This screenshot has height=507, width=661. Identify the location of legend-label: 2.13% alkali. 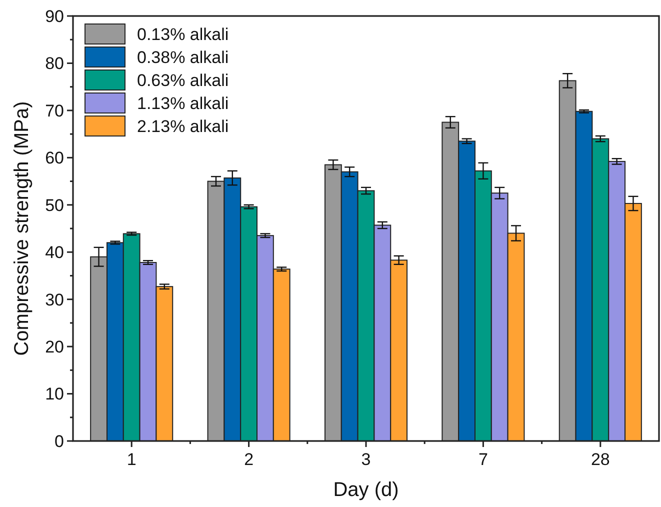
(183, 126).